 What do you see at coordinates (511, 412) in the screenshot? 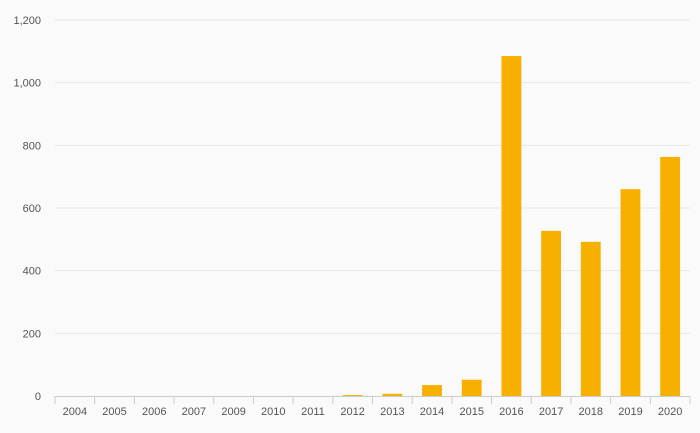
I see `x-tick-label: 2016` at bounding box center [511, 412].